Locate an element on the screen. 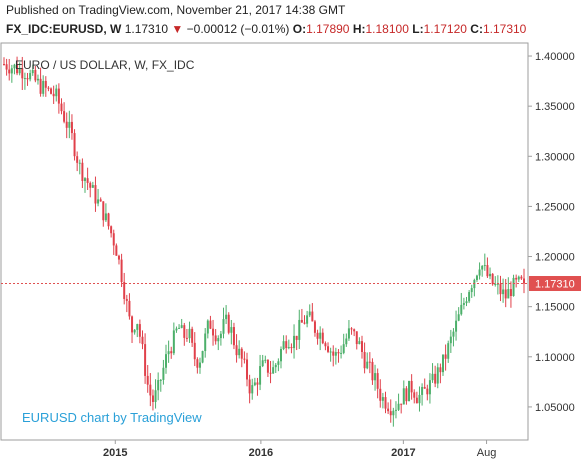 This screenshot has width=588, height=467. open-value: 1.17890 is located at coordinates (328, 29).